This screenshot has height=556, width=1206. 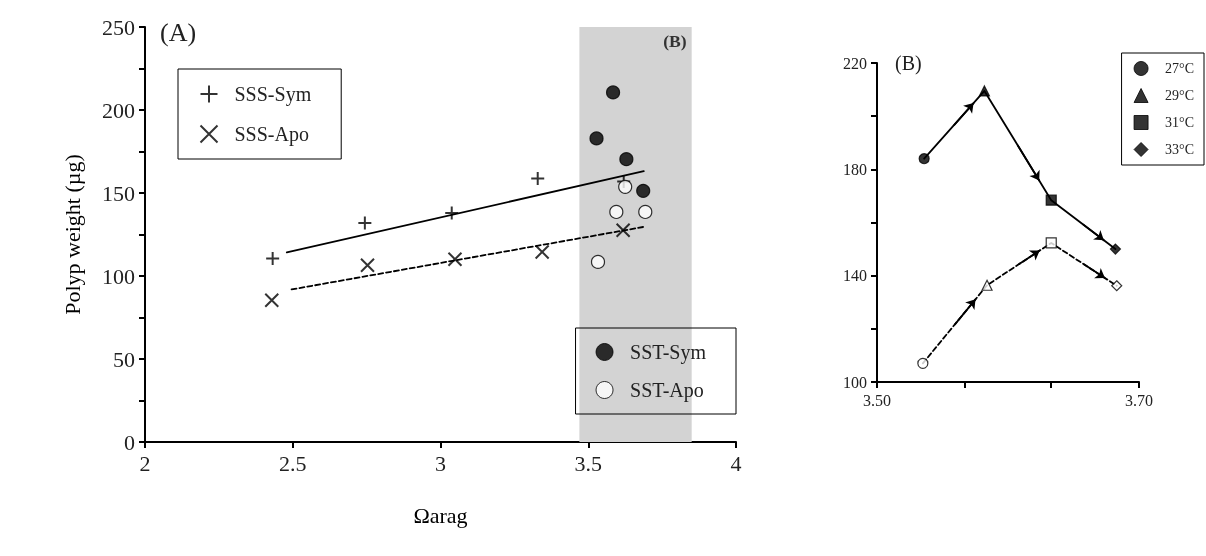 I want to click on chart-title: (B), so click(x=908, y=63).